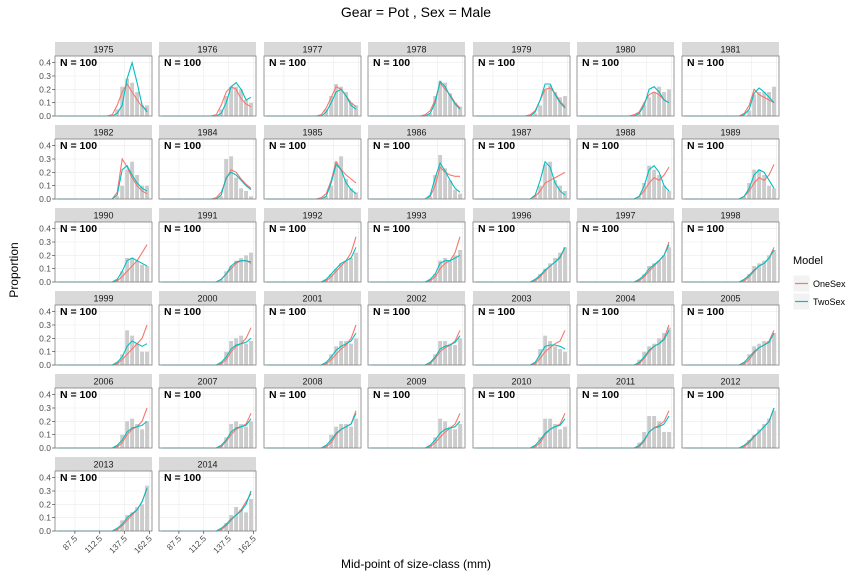 Image resolution: width=864 pixels, height=576 pixels. I want to click on panel-year-label: 1987, so click(521, 133).